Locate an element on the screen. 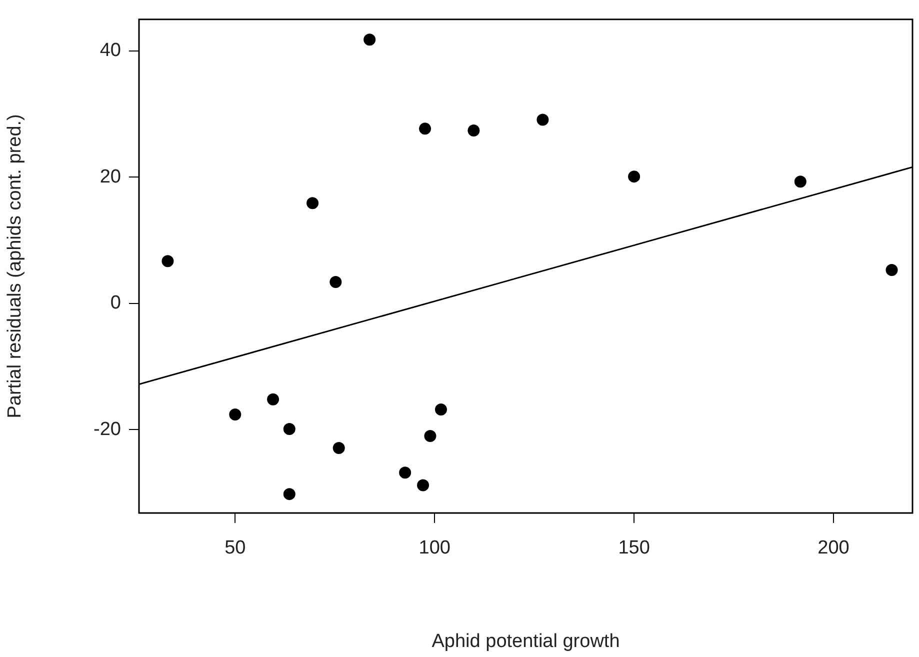  x-tick-label: 150 is located at coordinates (634, 548).